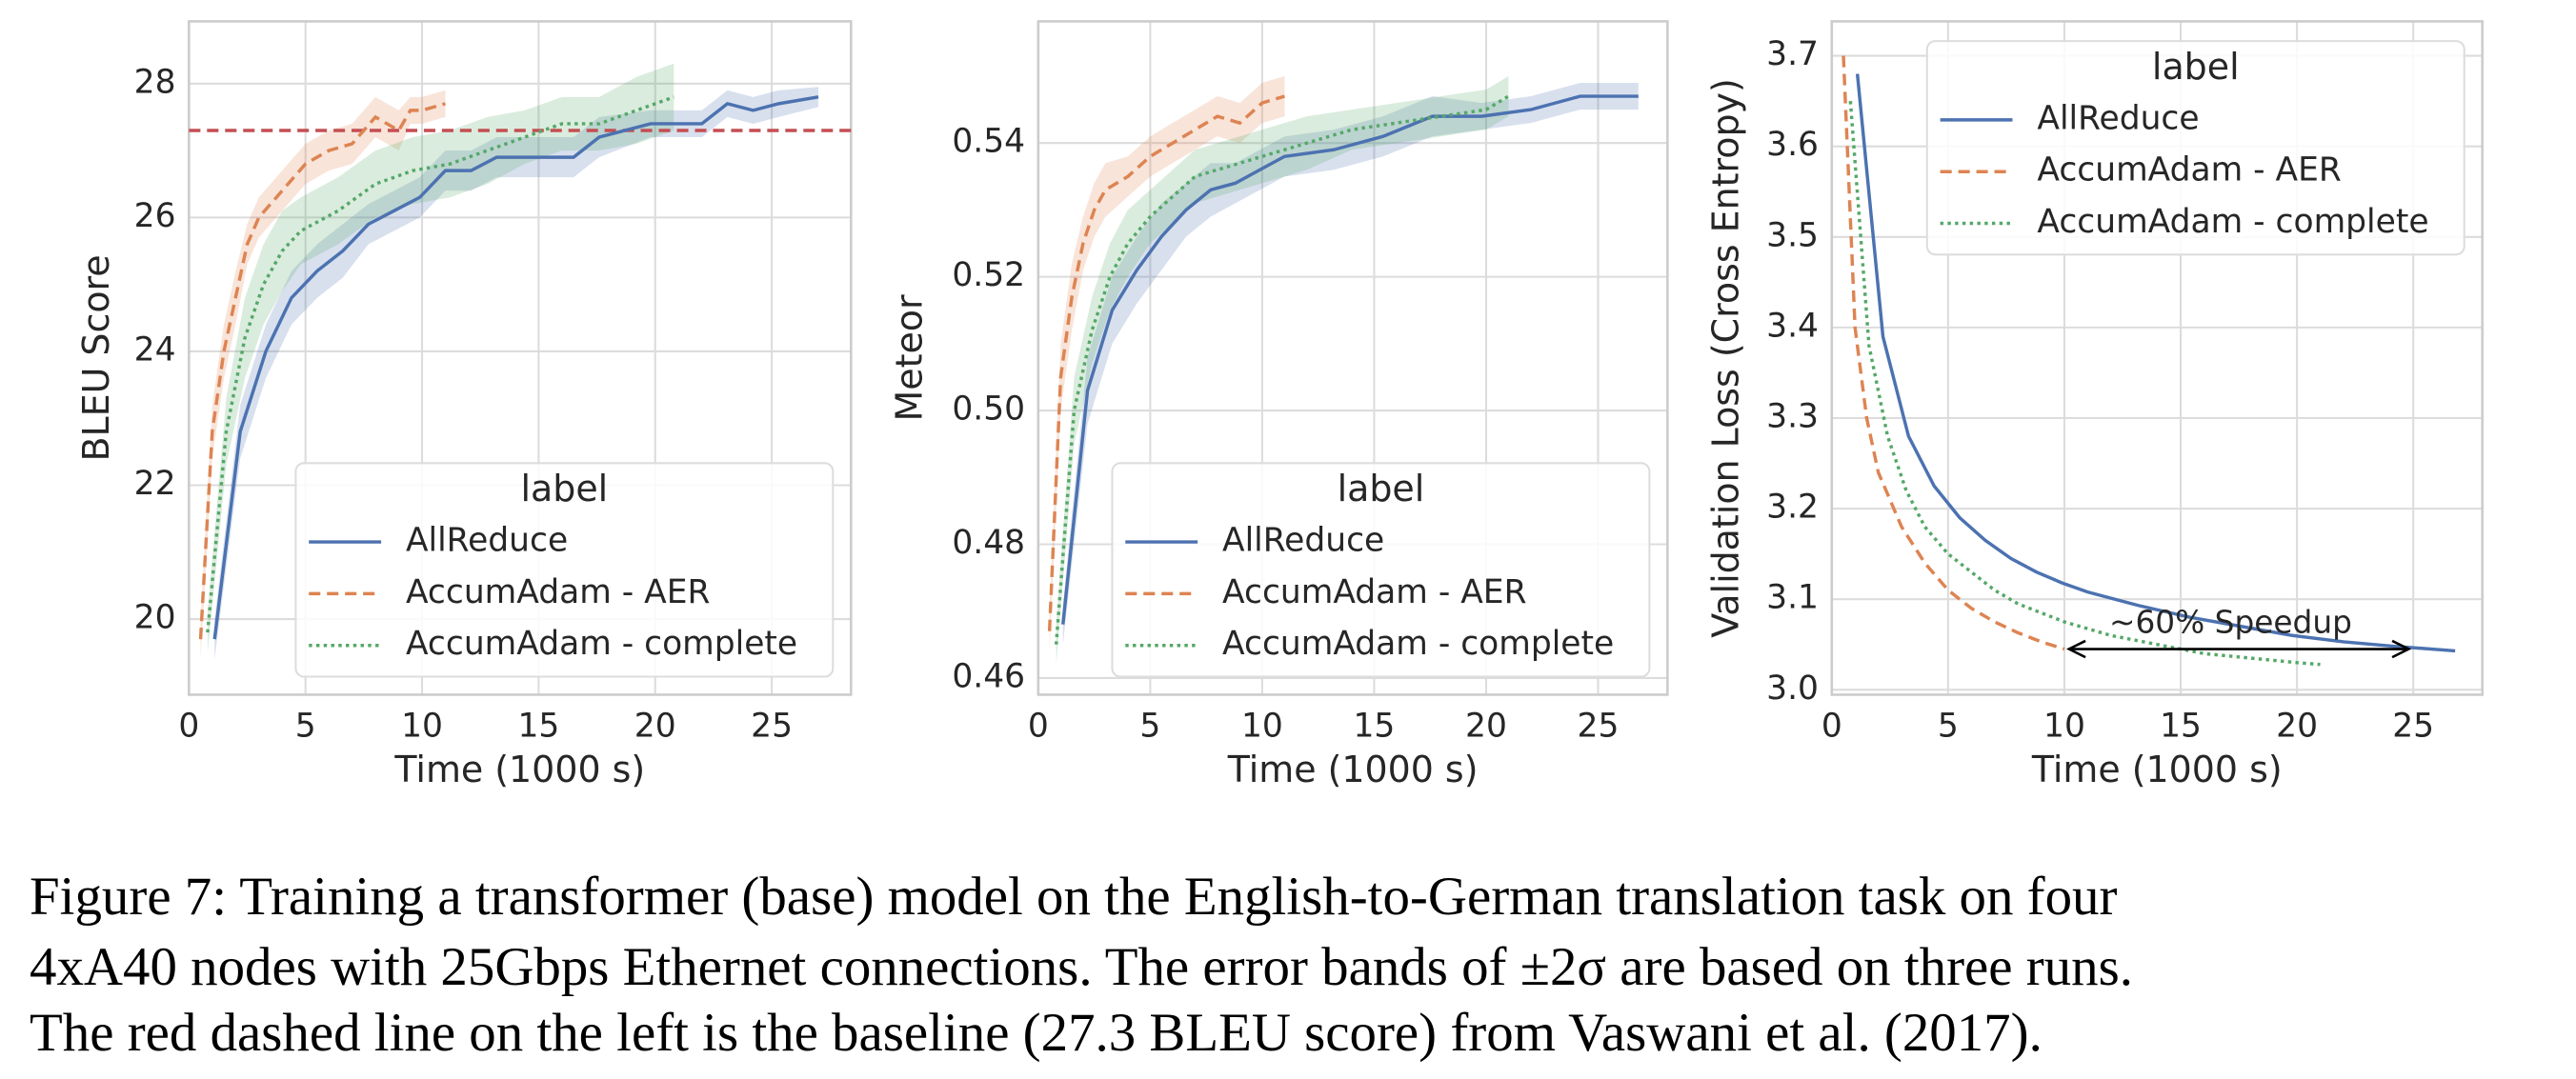 Image resolution: width=2576 pixels, height=1079 pixels. What do you see at coordinates (1793, 54) in the screenshot?
I see `y-tick-label: 3.7` at bounding box center [1793, 54].